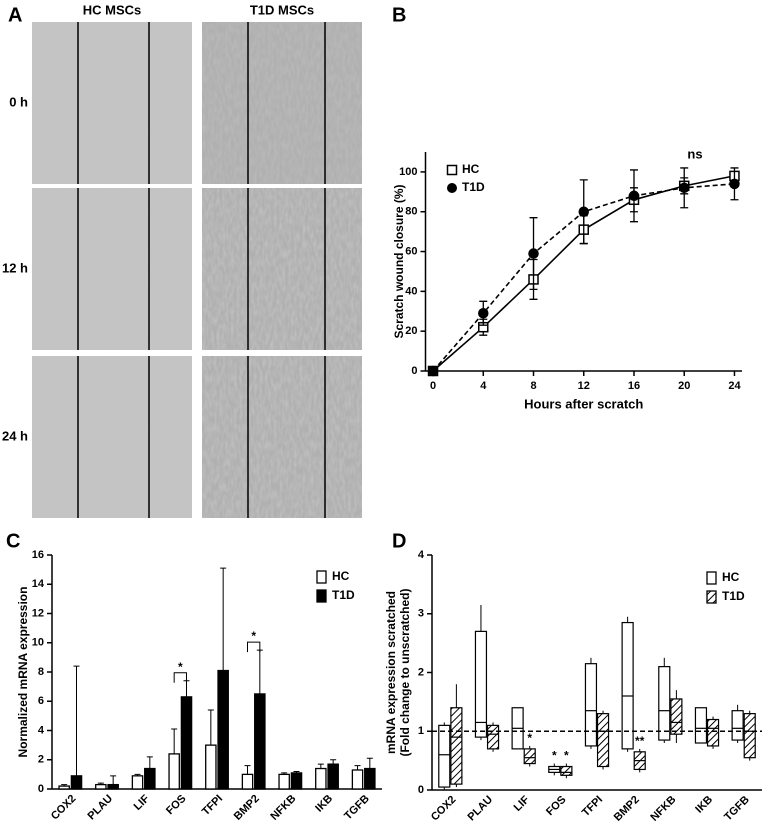 This screenshot has width=765, height=830. I want to click on y-tick-label: 6, so click(41, 701).